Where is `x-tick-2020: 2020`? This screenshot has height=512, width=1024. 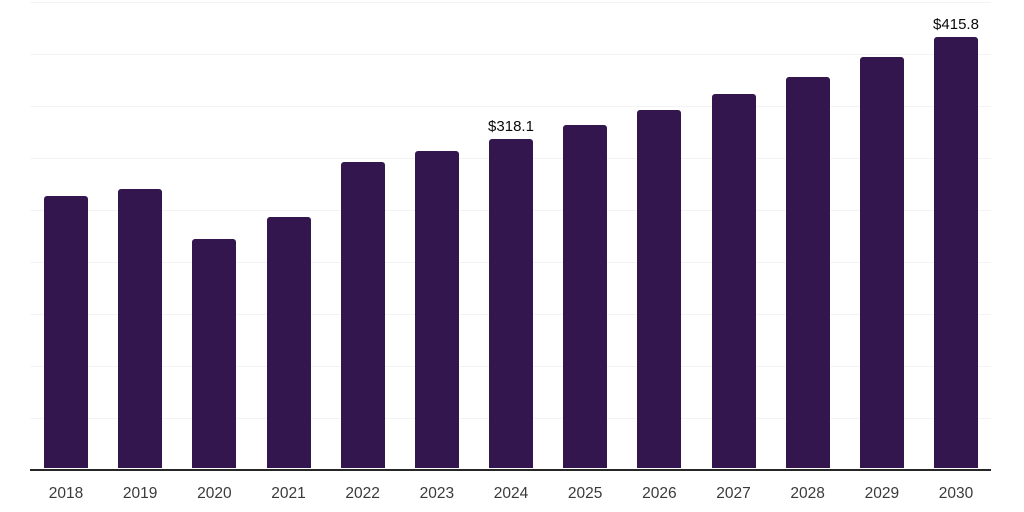
x-tick-2020: 2020 is located at coordinates (214, 493).